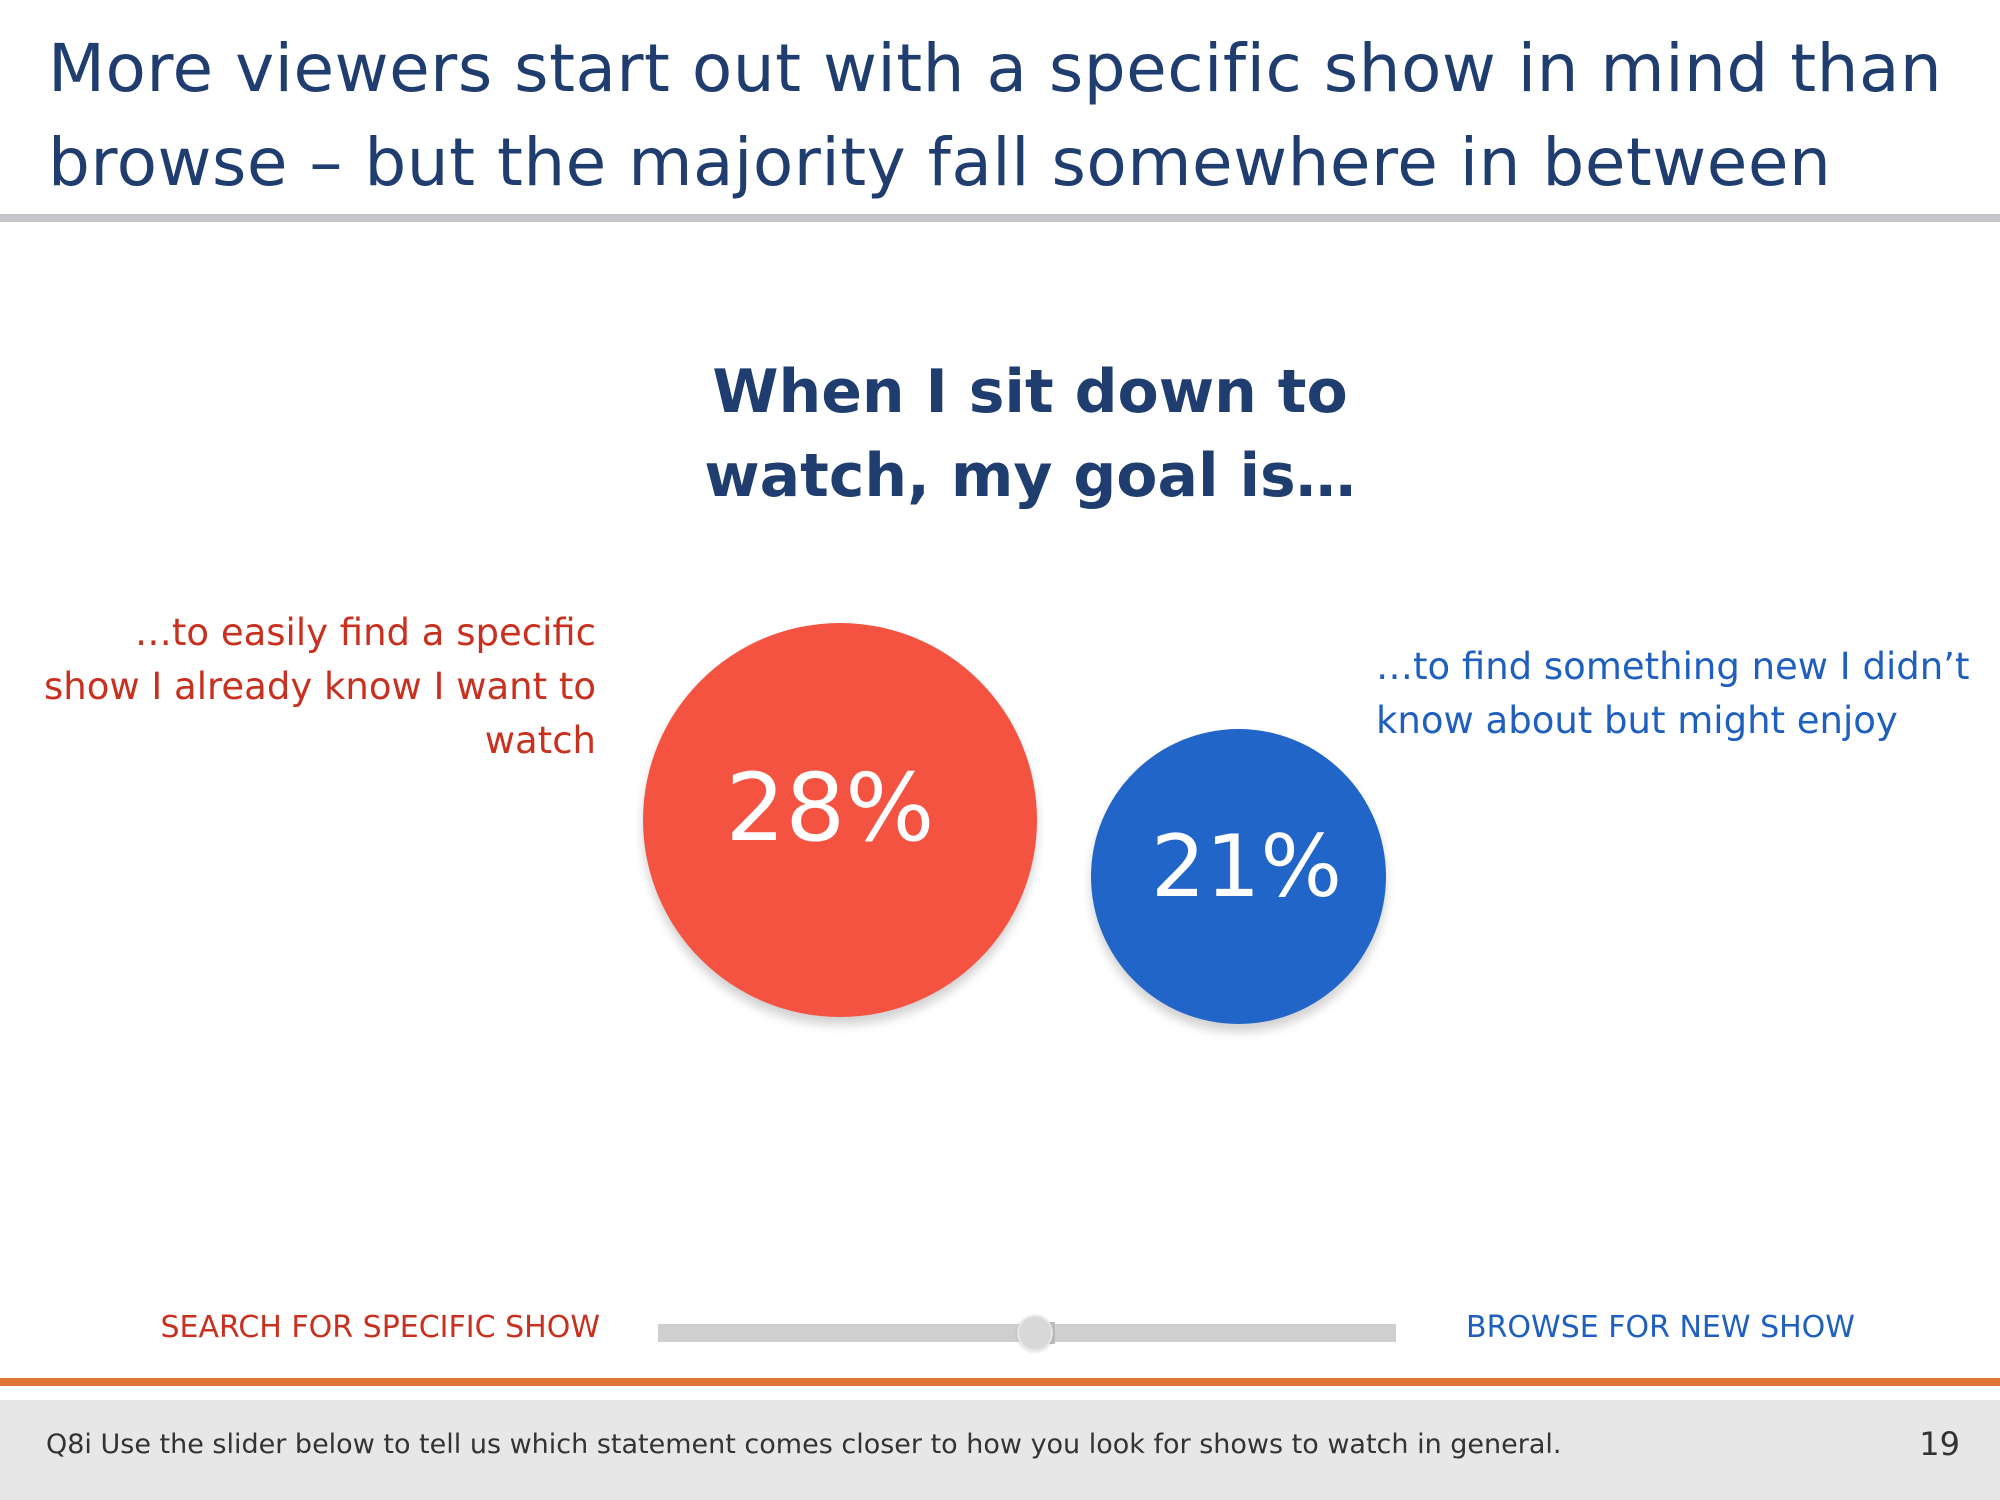  I want to click on title-divider, so click(1000, 218).